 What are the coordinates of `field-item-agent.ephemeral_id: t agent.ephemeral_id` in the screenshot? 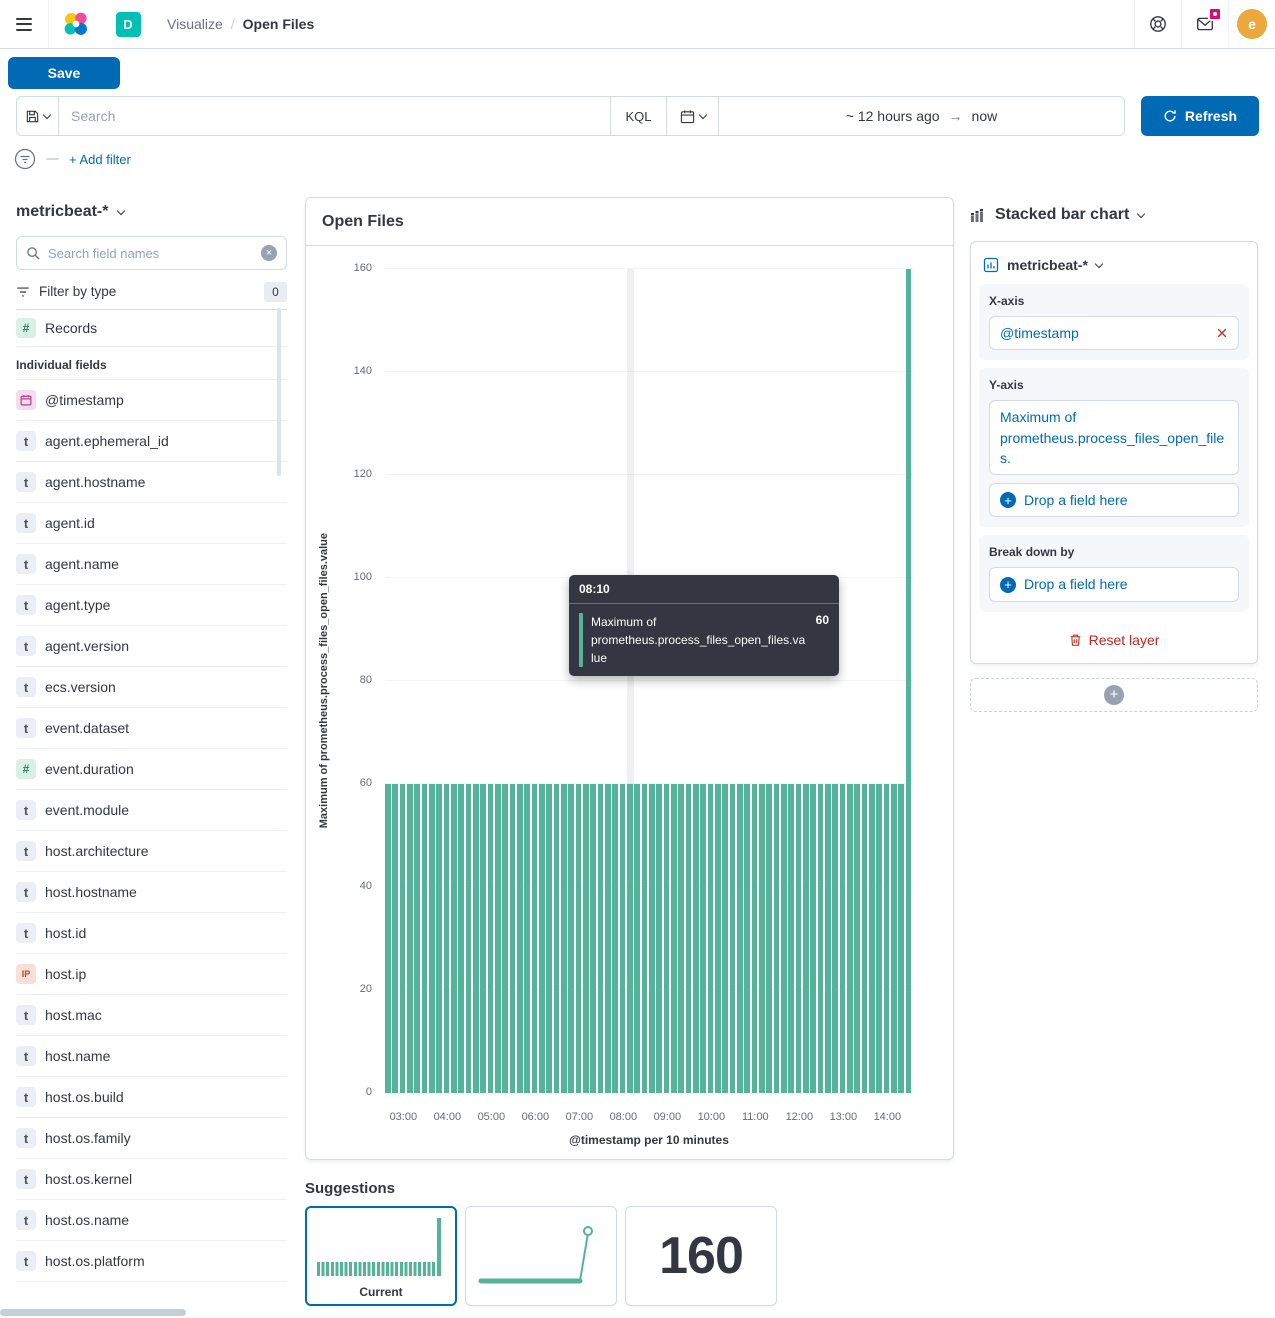 It's located at (151, 441).